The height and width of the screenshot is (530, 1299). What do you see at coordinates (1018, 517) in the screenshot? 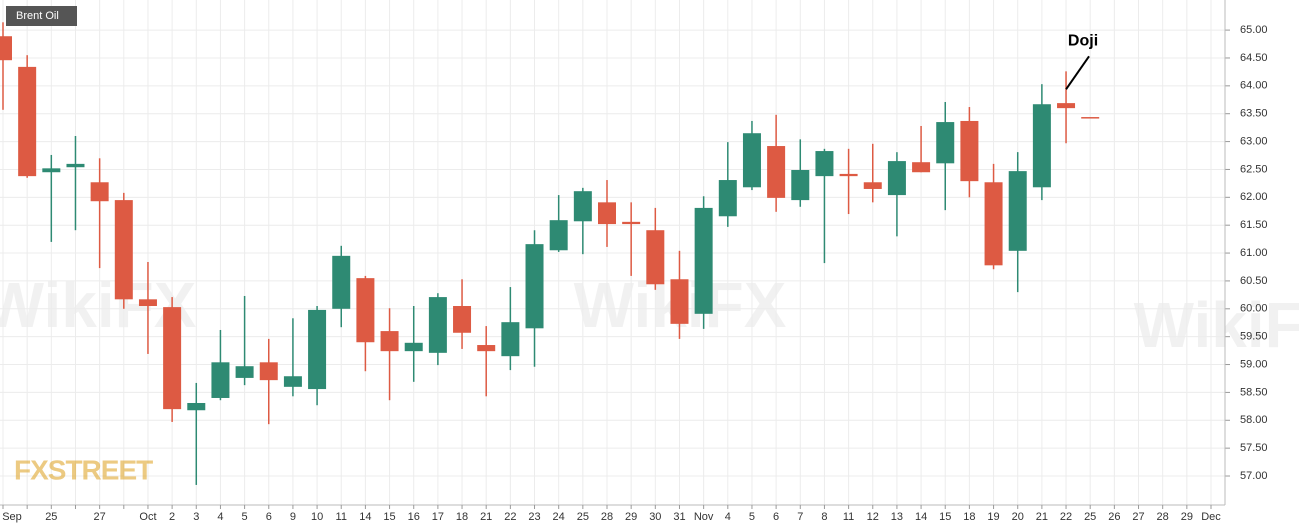
I see `x-tick-label: 20` at bounding box center [1018, 517].